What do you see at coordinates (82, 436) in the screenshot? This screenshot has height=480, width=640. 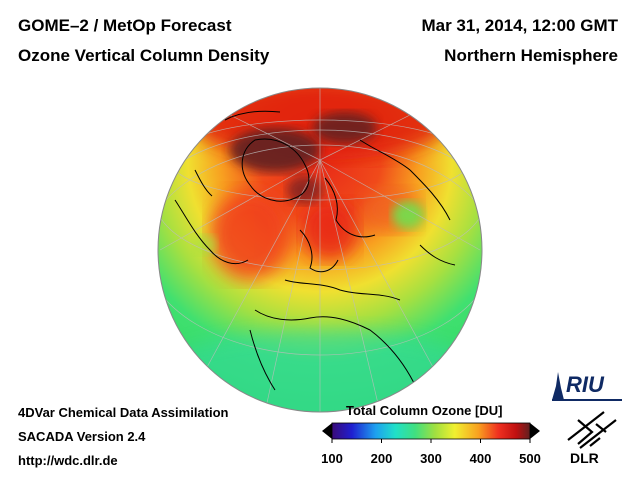 I see `footer-version: SACADA Version 2.4` at bounding box center [82, 436].